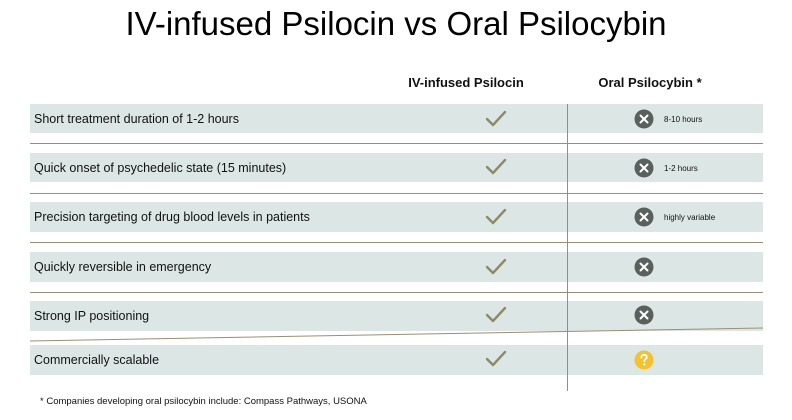 This screenshot has height=420, width=792. Describe the element at coordinates (683, 119) in the screenshot. I see `oral-note: 8-10 hours` at that location.